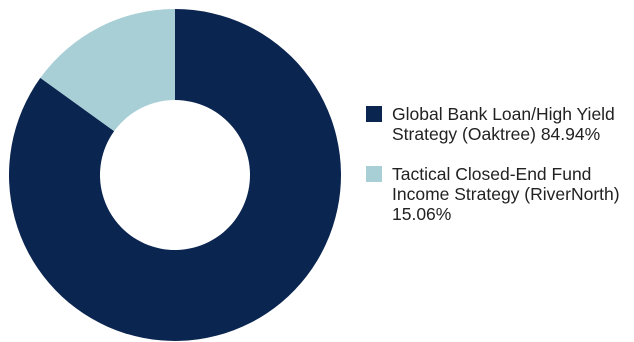  I want to click on legend-swatch-oaktree, so click(374, 114).